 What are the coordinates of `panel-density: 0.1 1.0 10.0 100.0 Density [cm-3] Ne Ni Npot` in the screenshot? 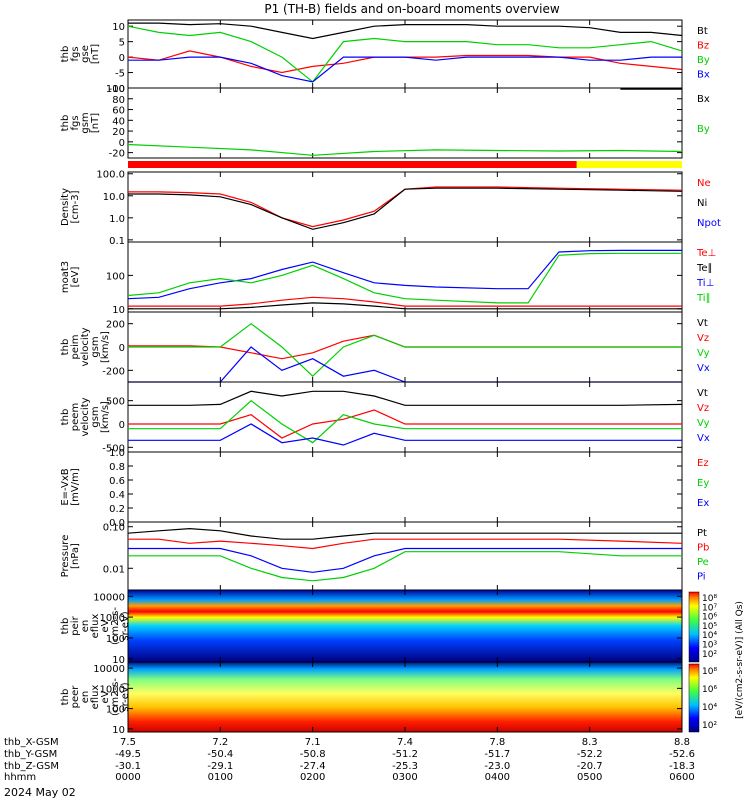 It's located at (390, 208).